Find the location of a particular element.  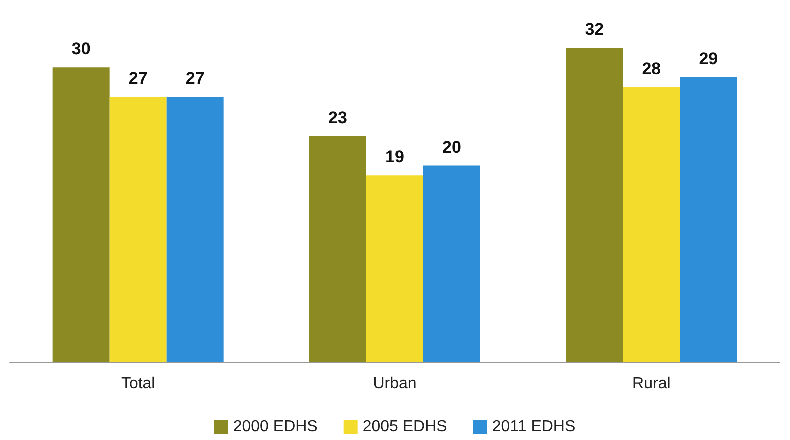

data-label: 19 is located at coordinates (395, 157).